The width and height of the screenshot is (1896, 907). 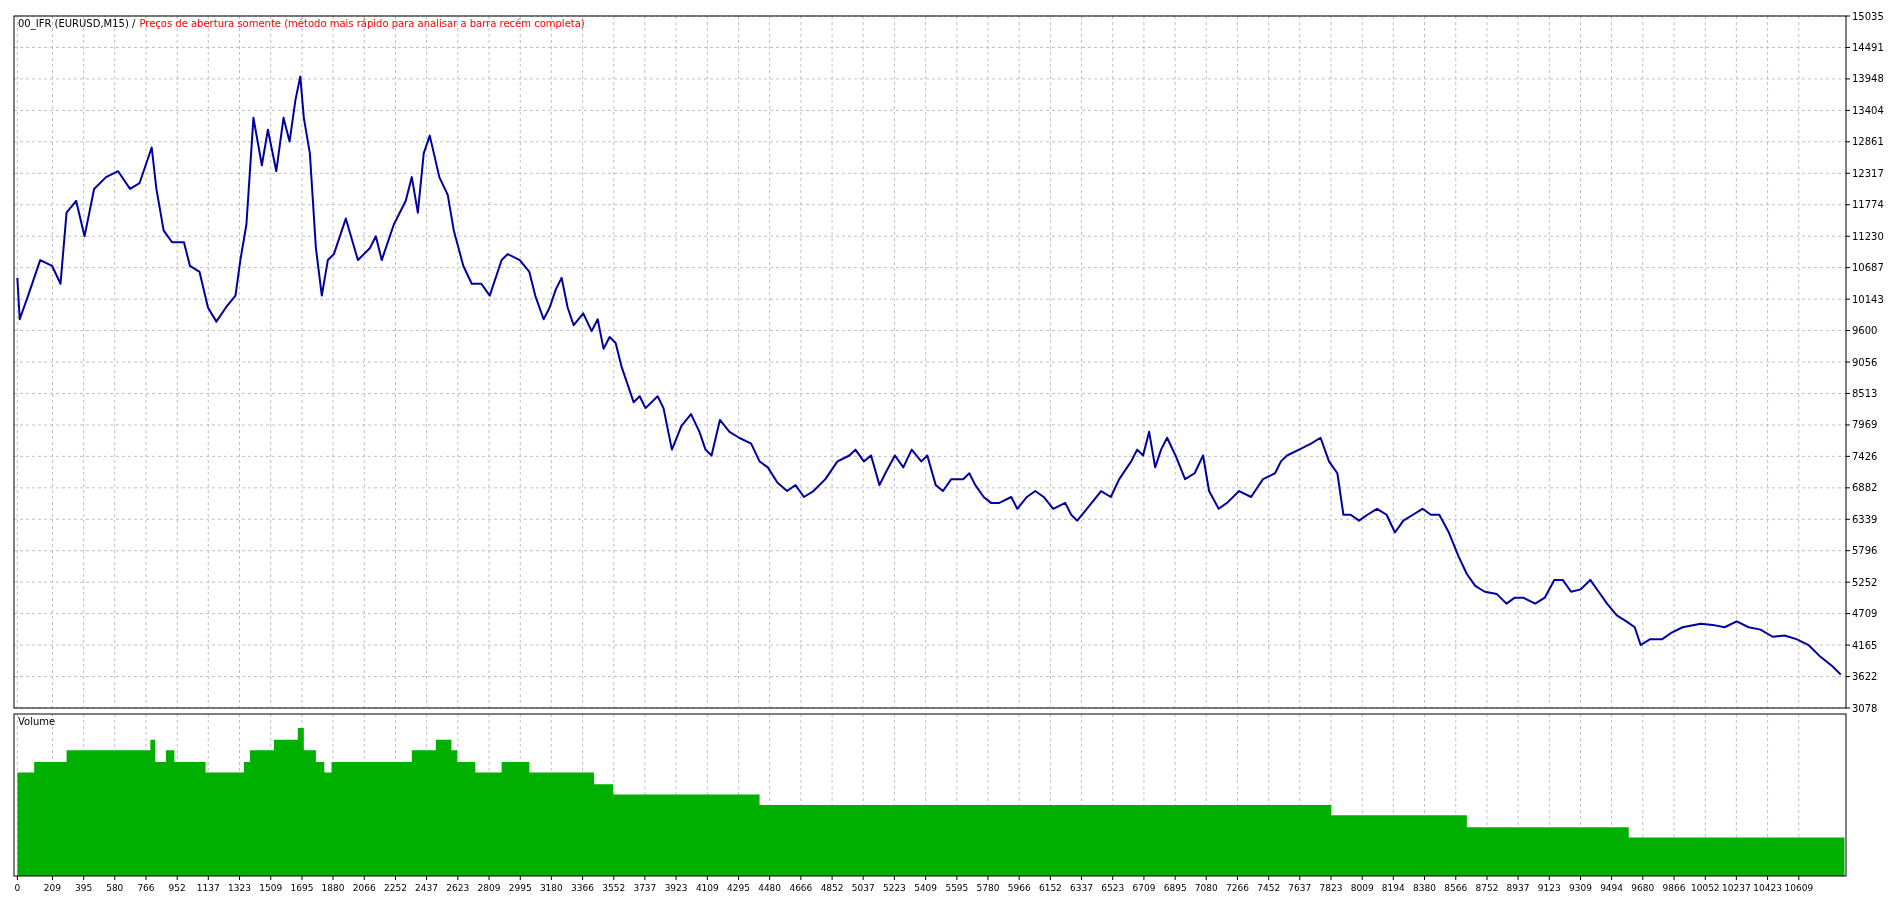 What do you see at coordinates (1767, 888) in the screenshot?
I see `x-tick-label: 10423` at bounding box center [1767, 888].